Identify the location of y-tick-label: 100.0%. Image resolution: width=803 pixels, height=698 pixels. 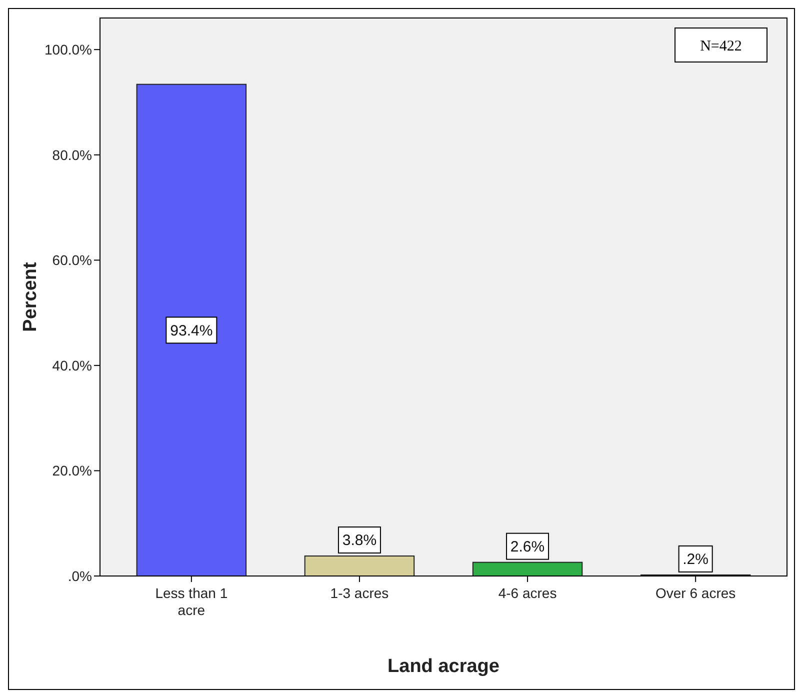
(68, 49).